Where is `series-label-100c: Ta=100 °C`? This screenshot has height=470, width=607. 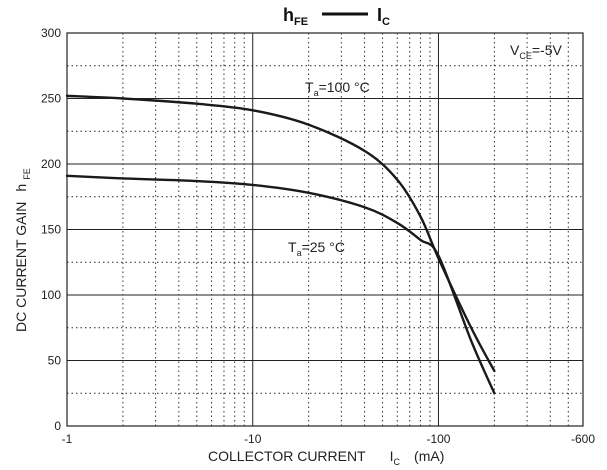 series-label-100c: Ta=100 °C is located at coordinates (337, 88).